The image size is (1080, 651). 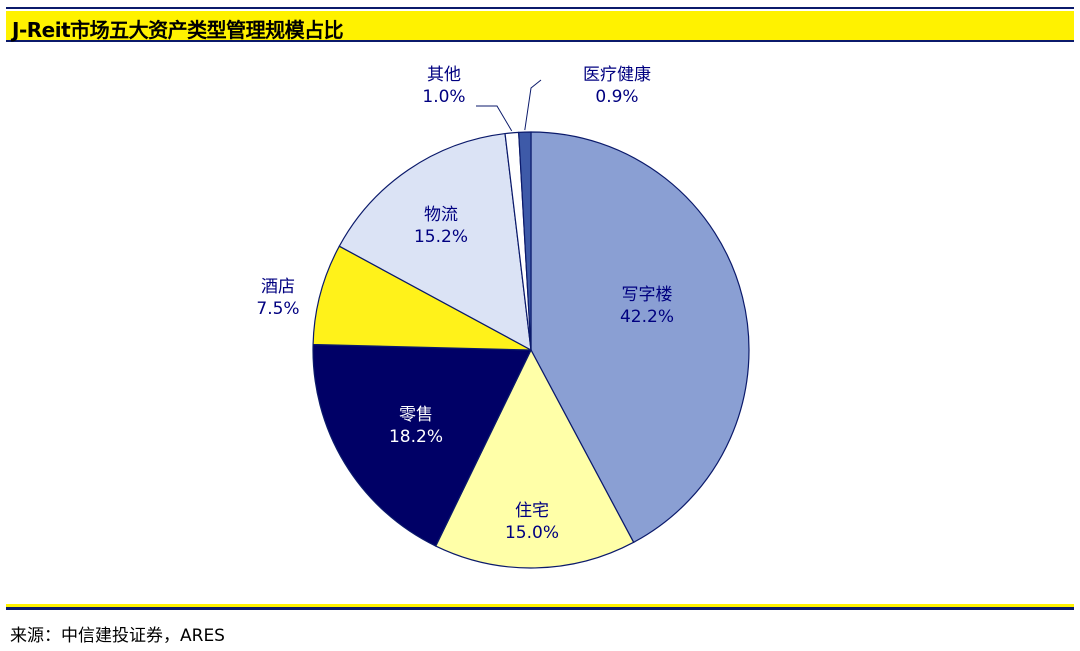 I want to click on slice-value-label-4: 15.2%, so click(x=441, y=237).